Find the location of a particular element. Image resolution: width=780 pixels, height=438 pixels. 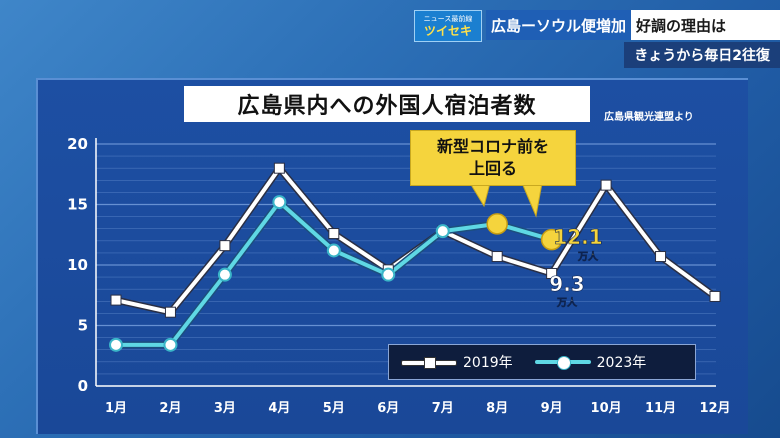

callout-box: 新型コロナ前を 上回る is located at coordinates (493, 158).